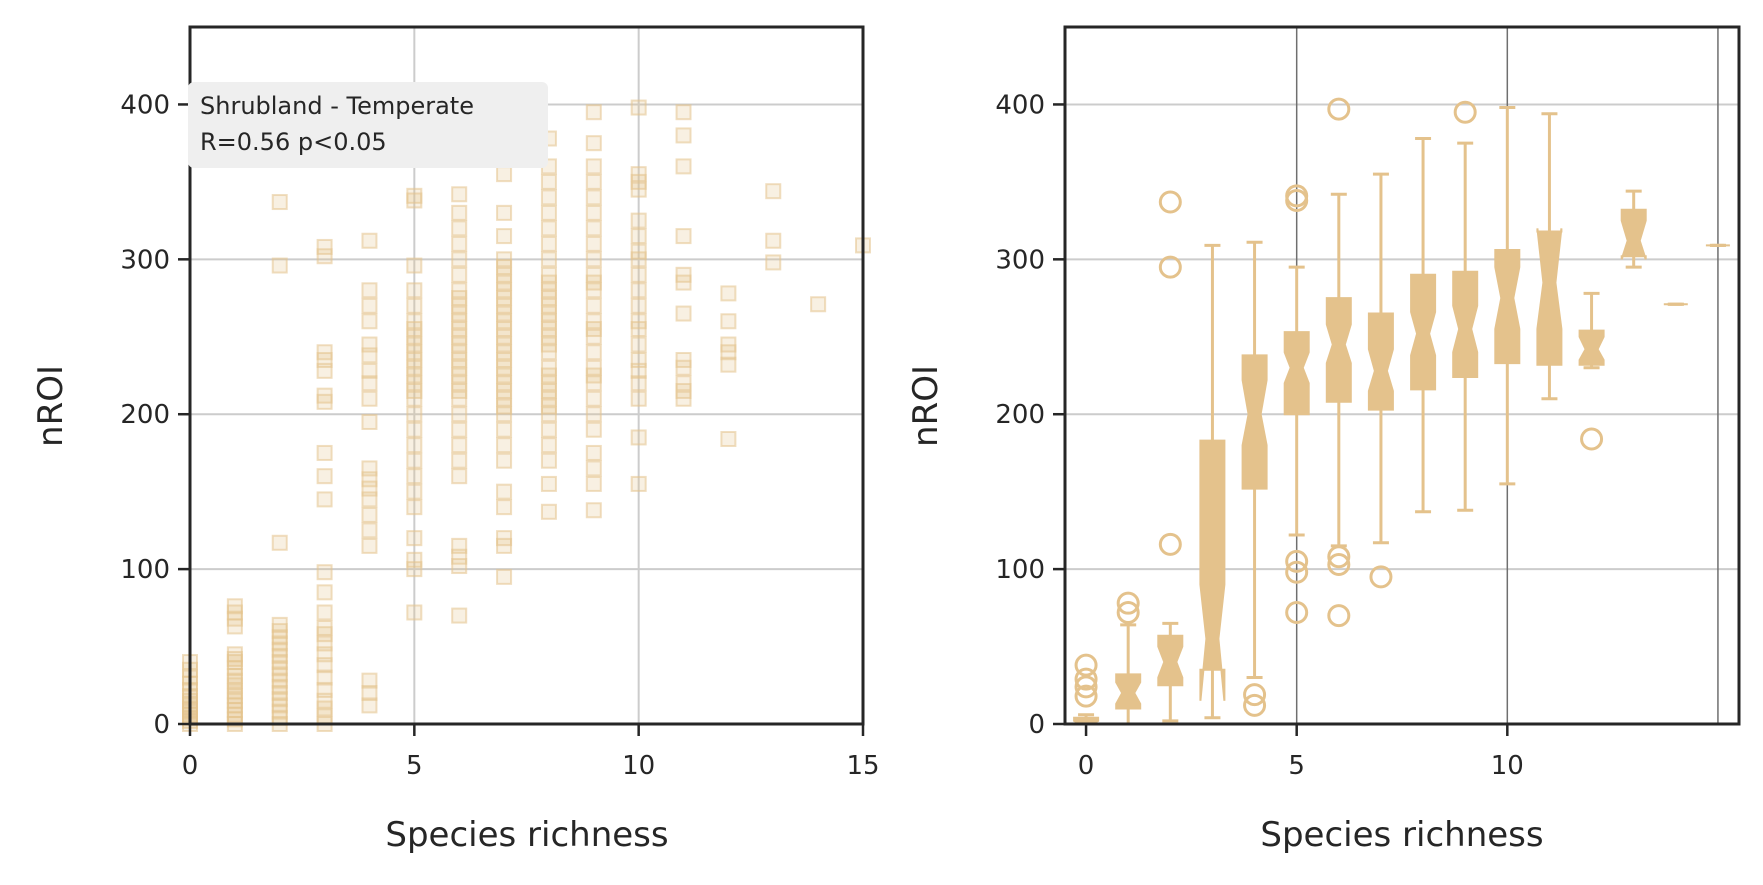 This screenshot has height=885, width=1763. Describe the element at coordinates (862, 766) in the screenshot. I see `scatter-x-tick-label: 15` at that location.